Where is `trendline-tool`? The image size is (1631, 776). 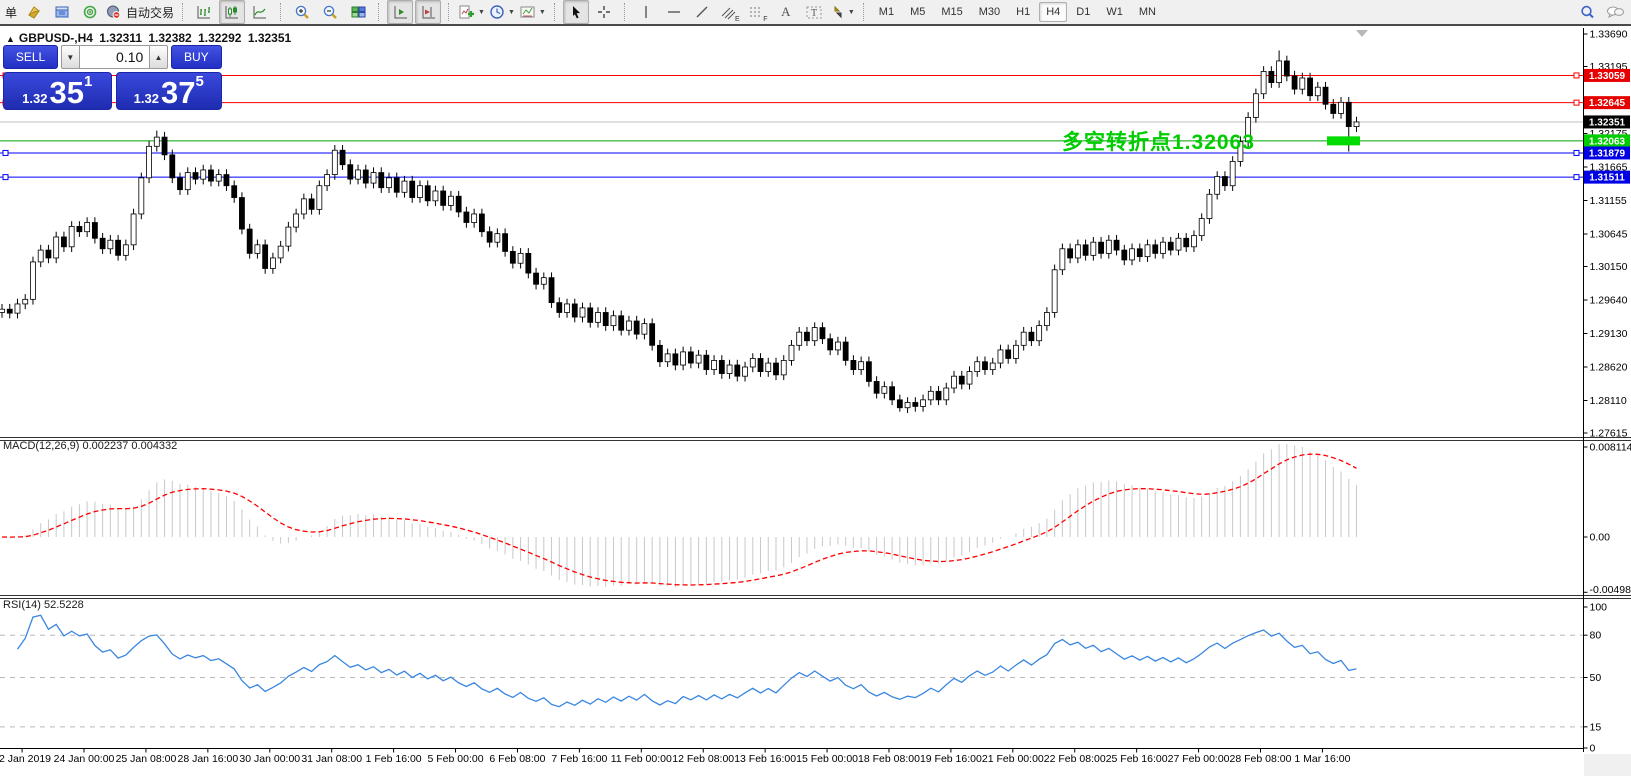
trendline-tool is located at coordinates (702, 12).